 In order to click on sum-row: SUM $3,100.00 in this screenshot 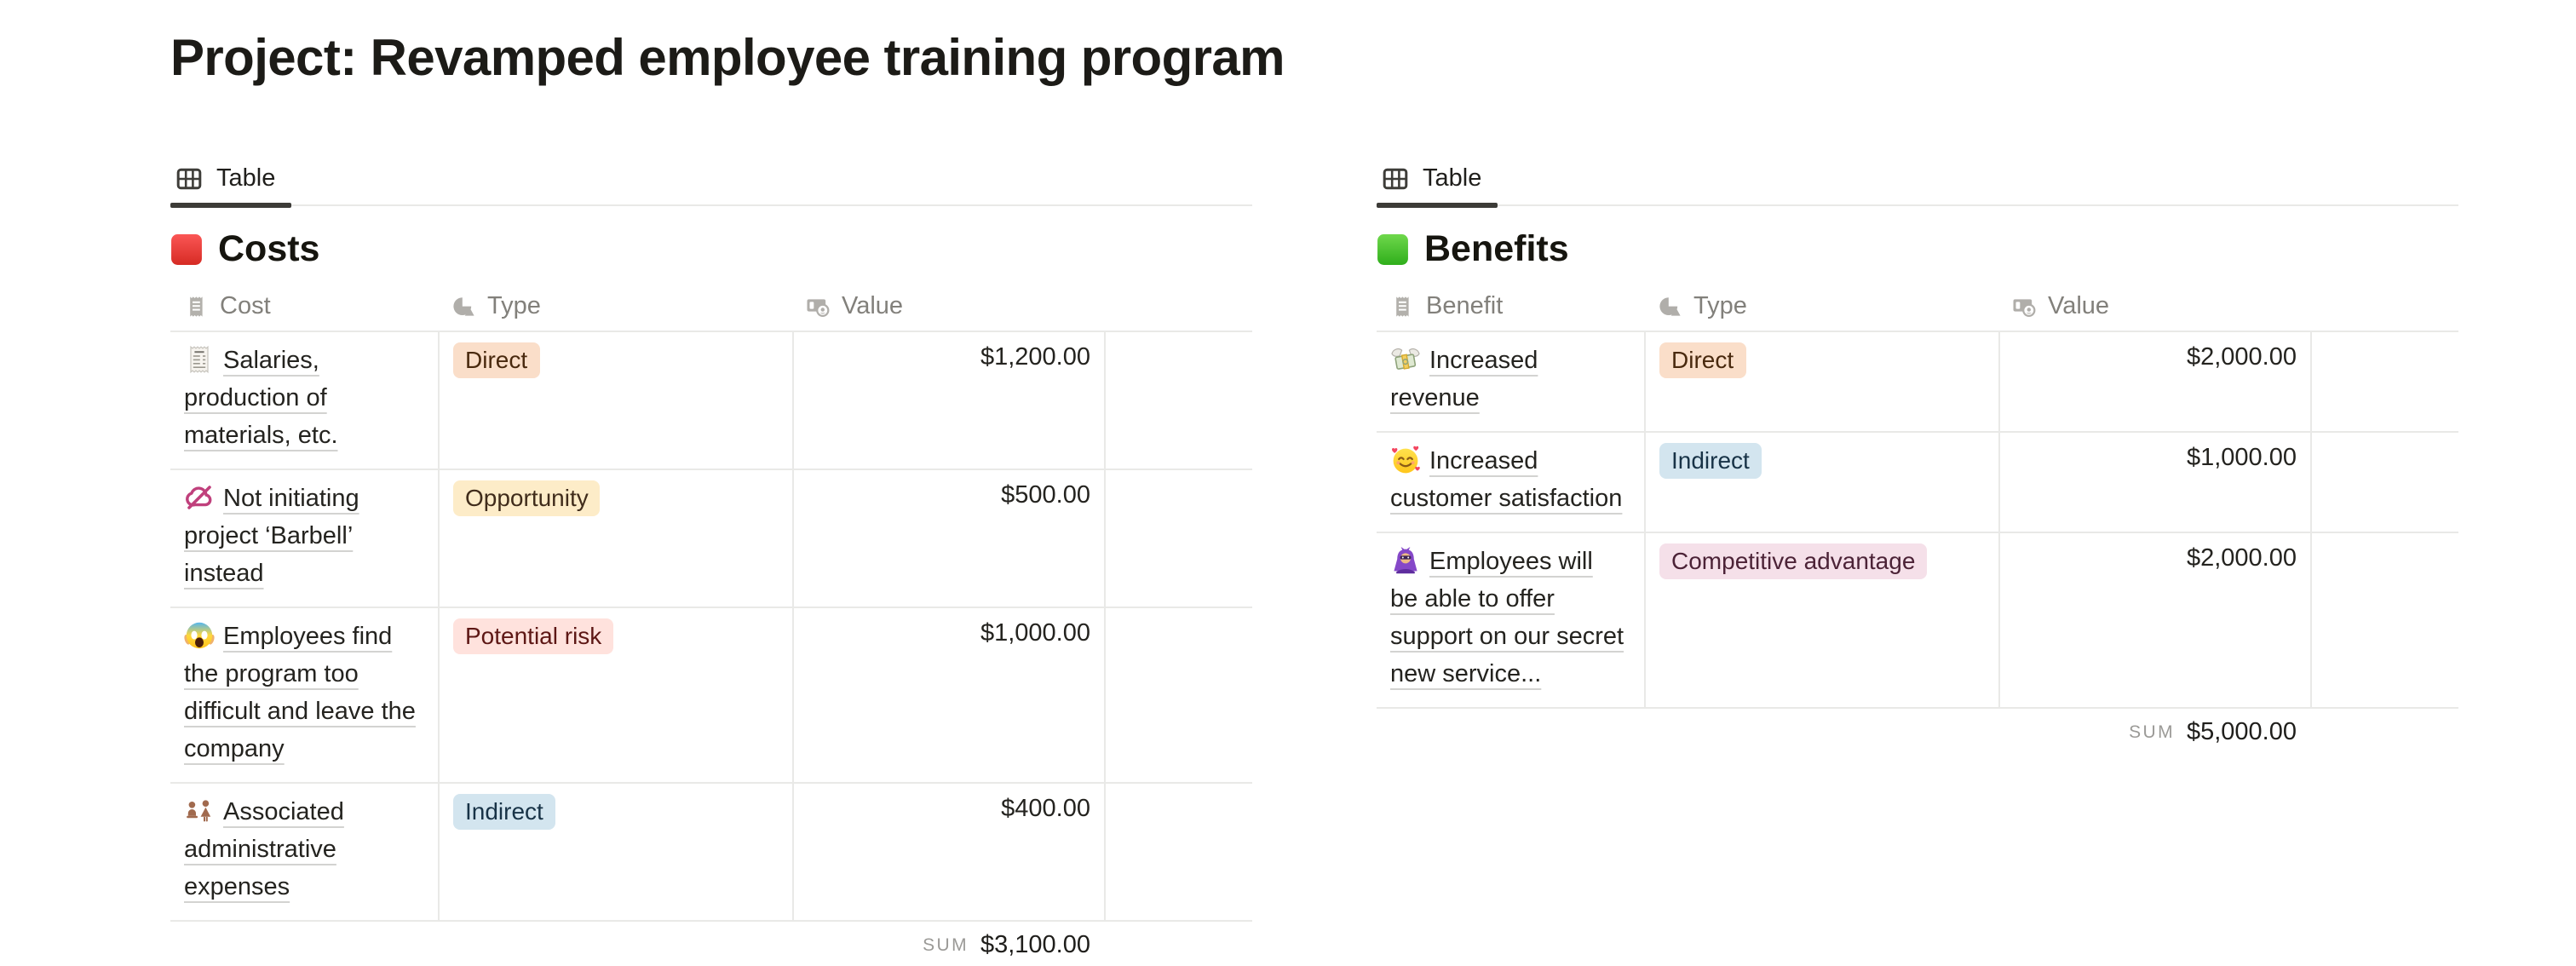, I will do `click(637, 946)`.